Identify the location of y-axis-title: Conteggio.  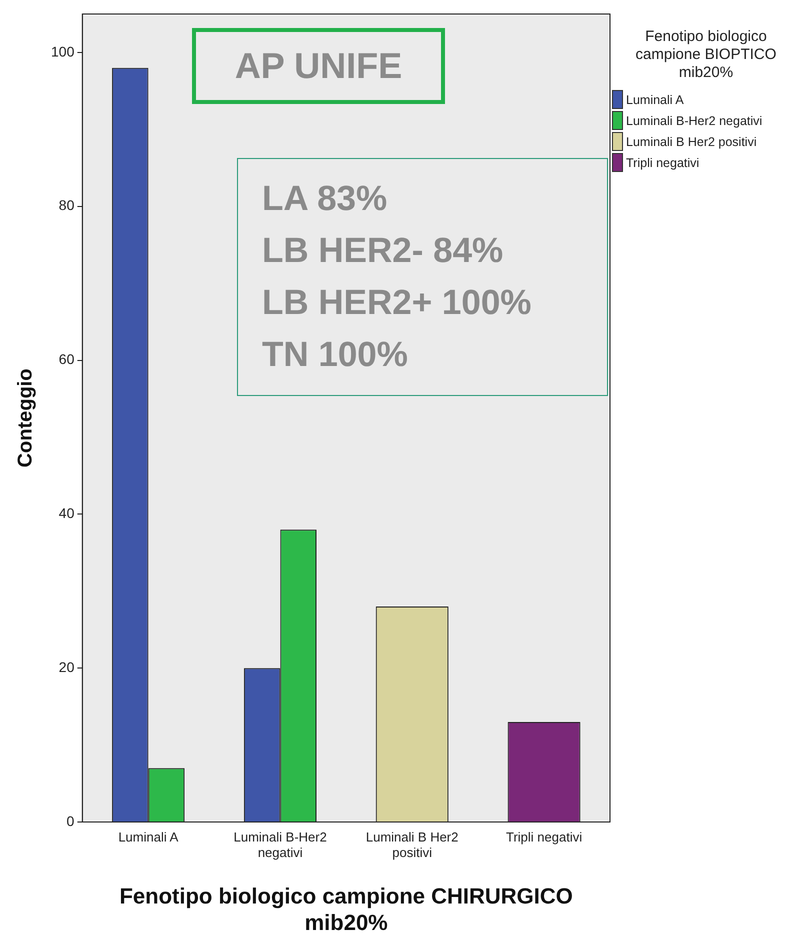
(25, 418).